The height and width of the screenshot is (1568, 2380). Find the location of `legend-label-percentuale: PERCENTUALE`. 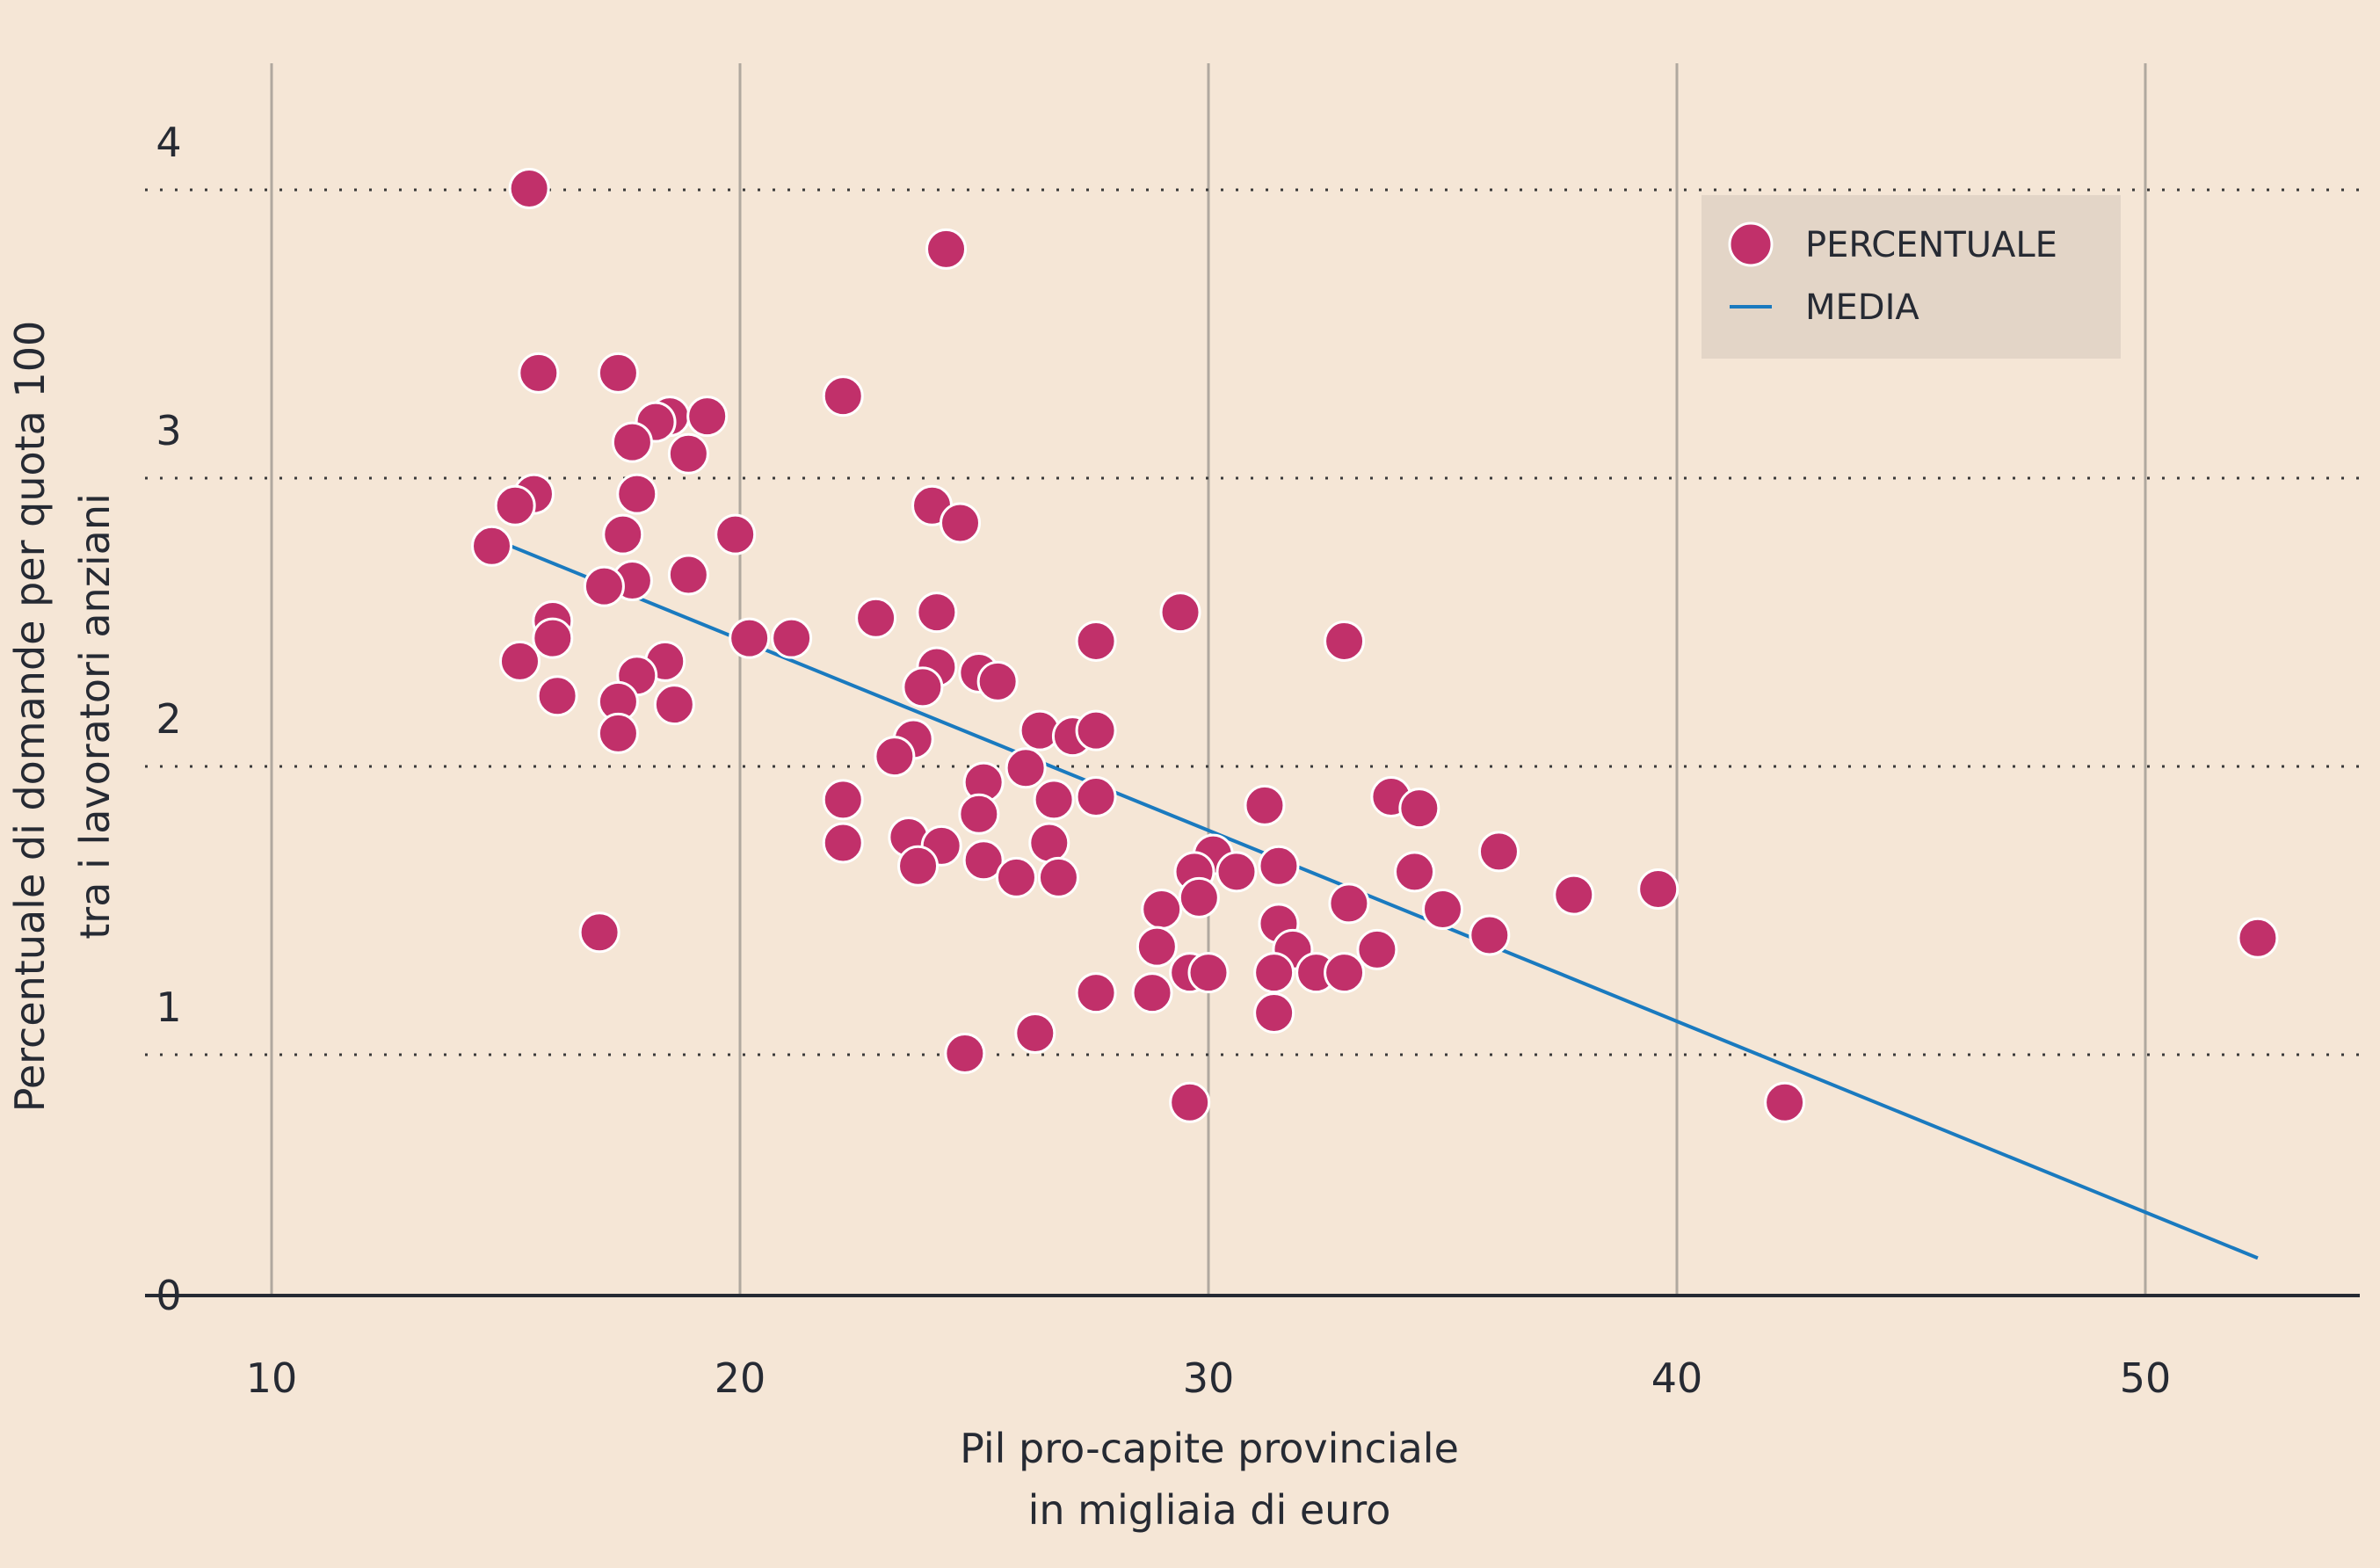

legend-label-percentuale: PERCENTUALE is located at coordinates (1931, 245).